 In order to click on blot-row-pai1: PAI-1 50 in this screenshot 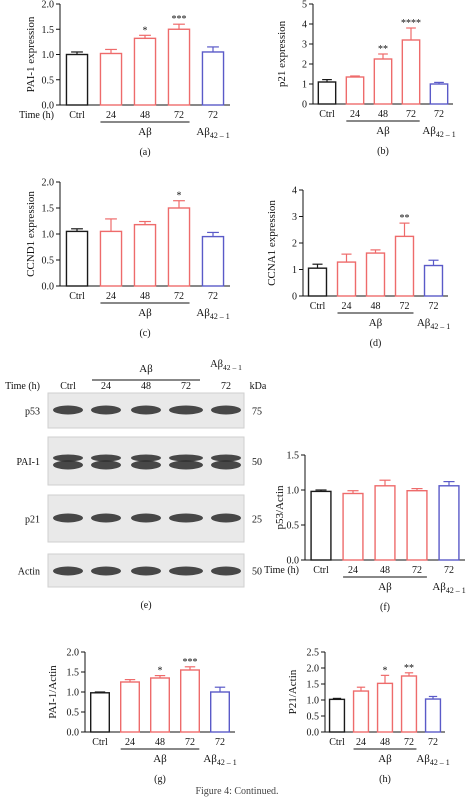, I will do `click(139, 461)`.